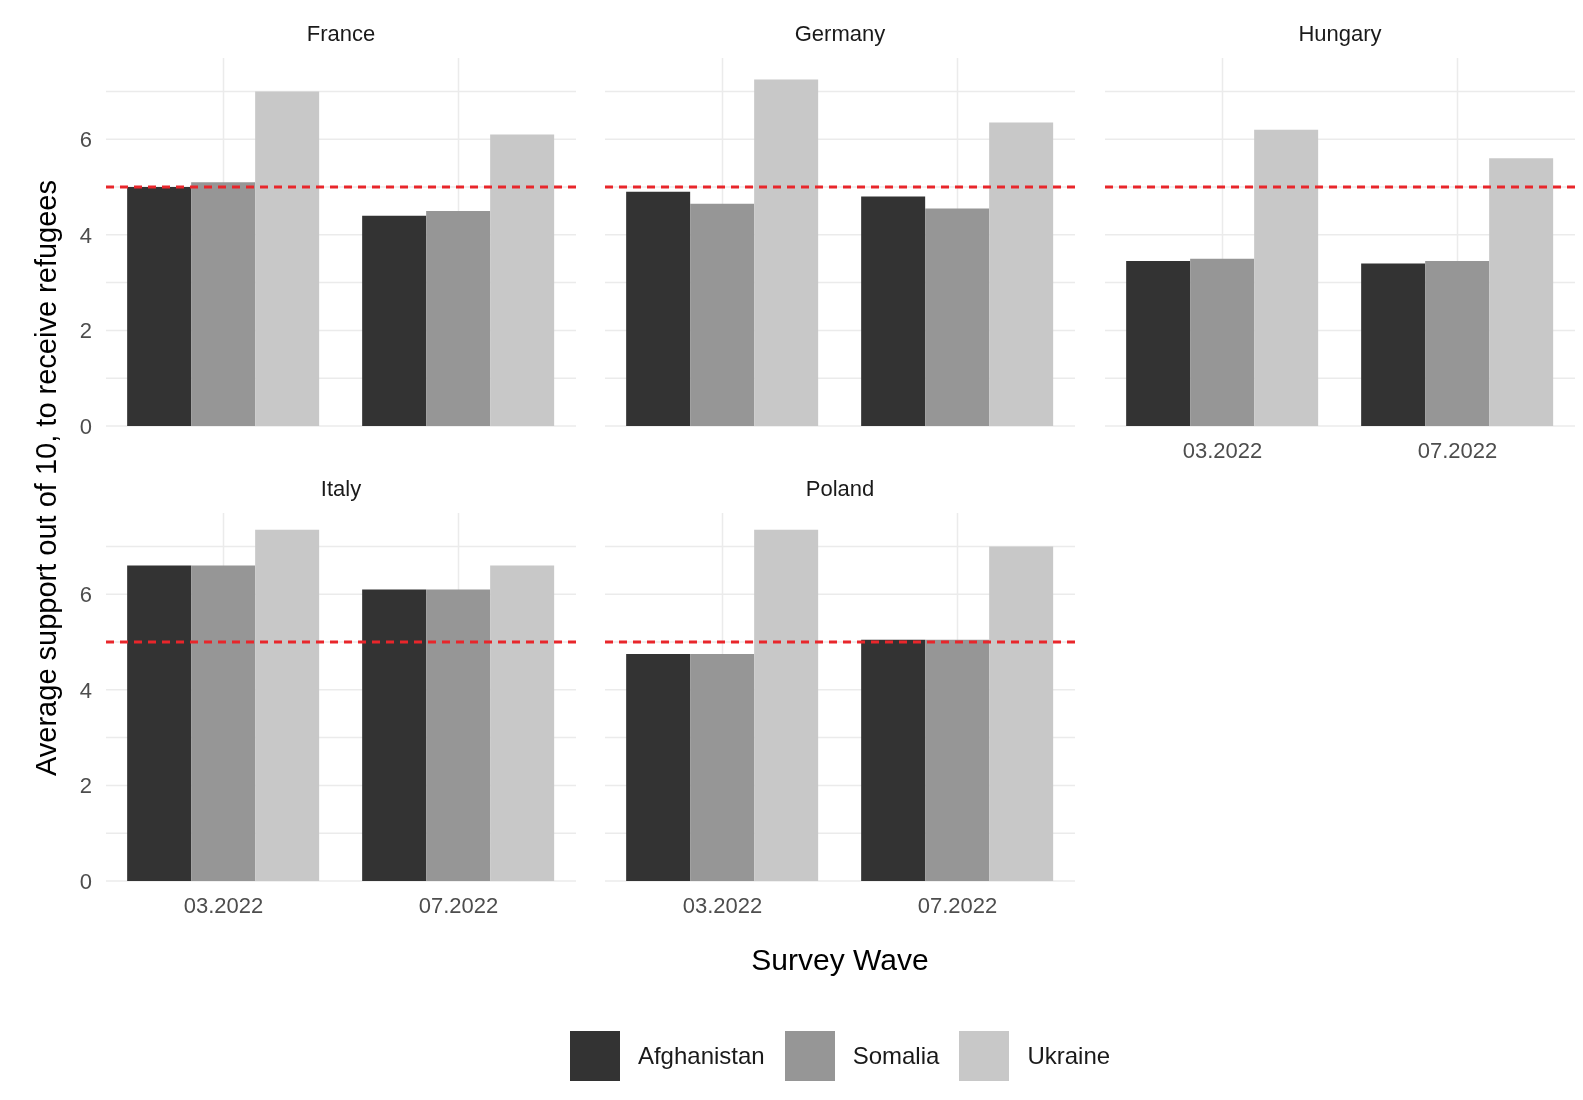 Image resolution: width=1583 pixels, height=1100 pixels. Describe the element at coordinates (840, 959) in the screenshot. I see `x-axis-title: Survey Wave` at that location.